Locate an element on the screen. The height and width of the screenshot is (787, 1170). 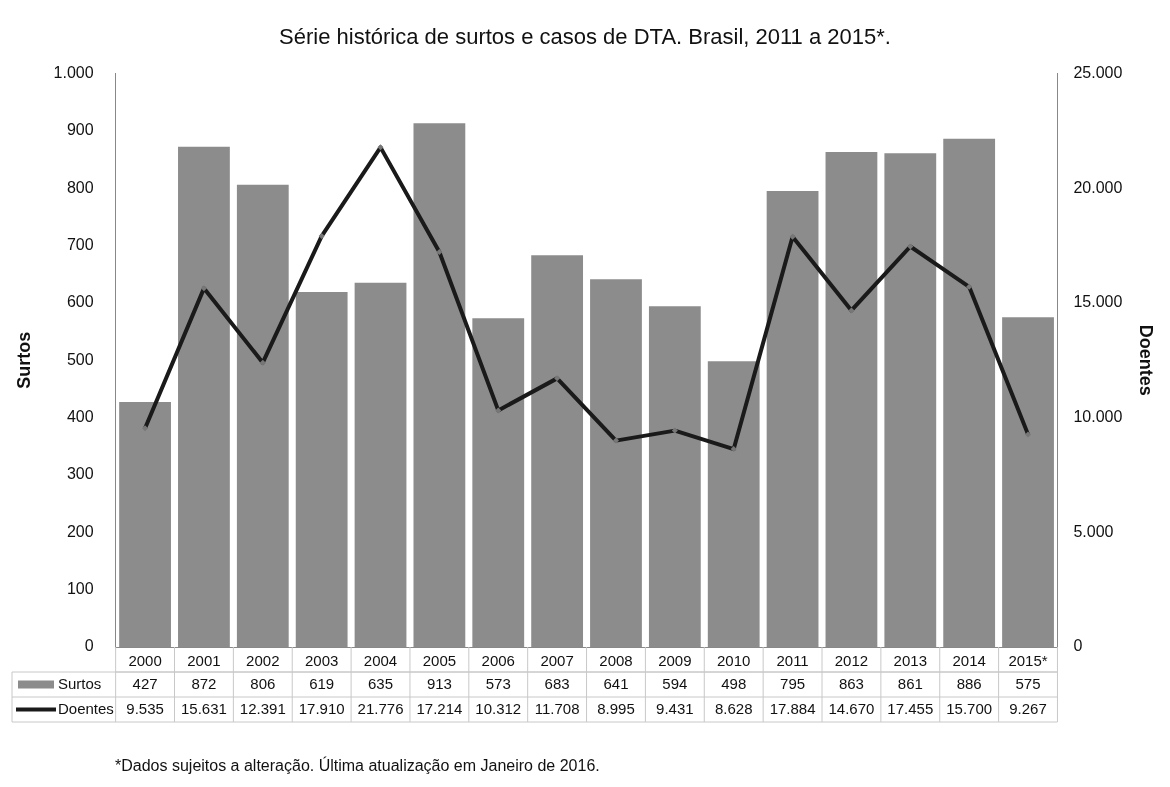
data-label: 8.628 is located at coordinates (733, 708).